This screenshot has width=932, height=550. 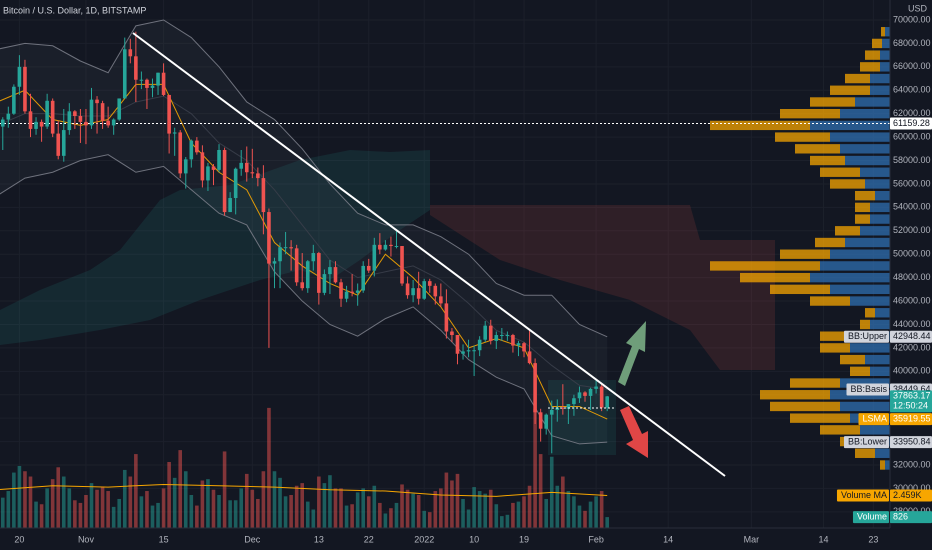 What do you see at coordinates (912, 324) in the screenshot?
I see `y-tick-label: 44000.00` at bounding box center [912, 324].